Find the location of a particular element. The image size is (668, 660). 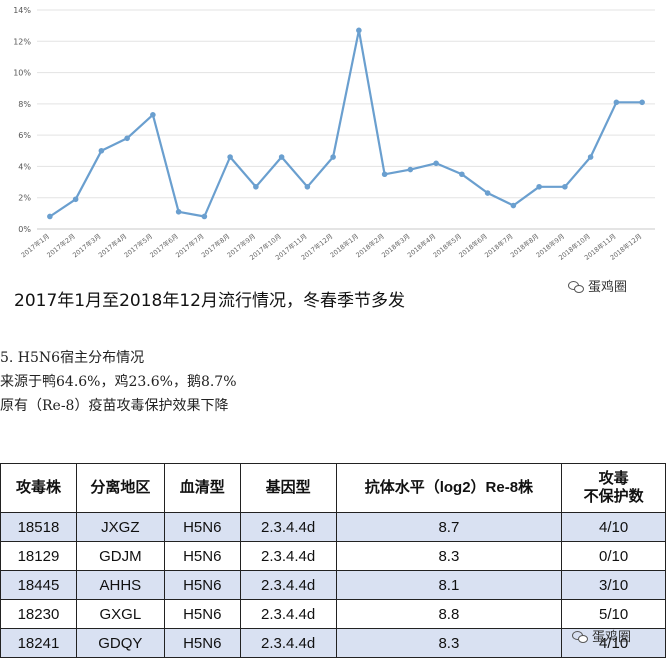

header-antibody: 抗体水平（log2）Re-8株 is located at coordinates (449, 488).